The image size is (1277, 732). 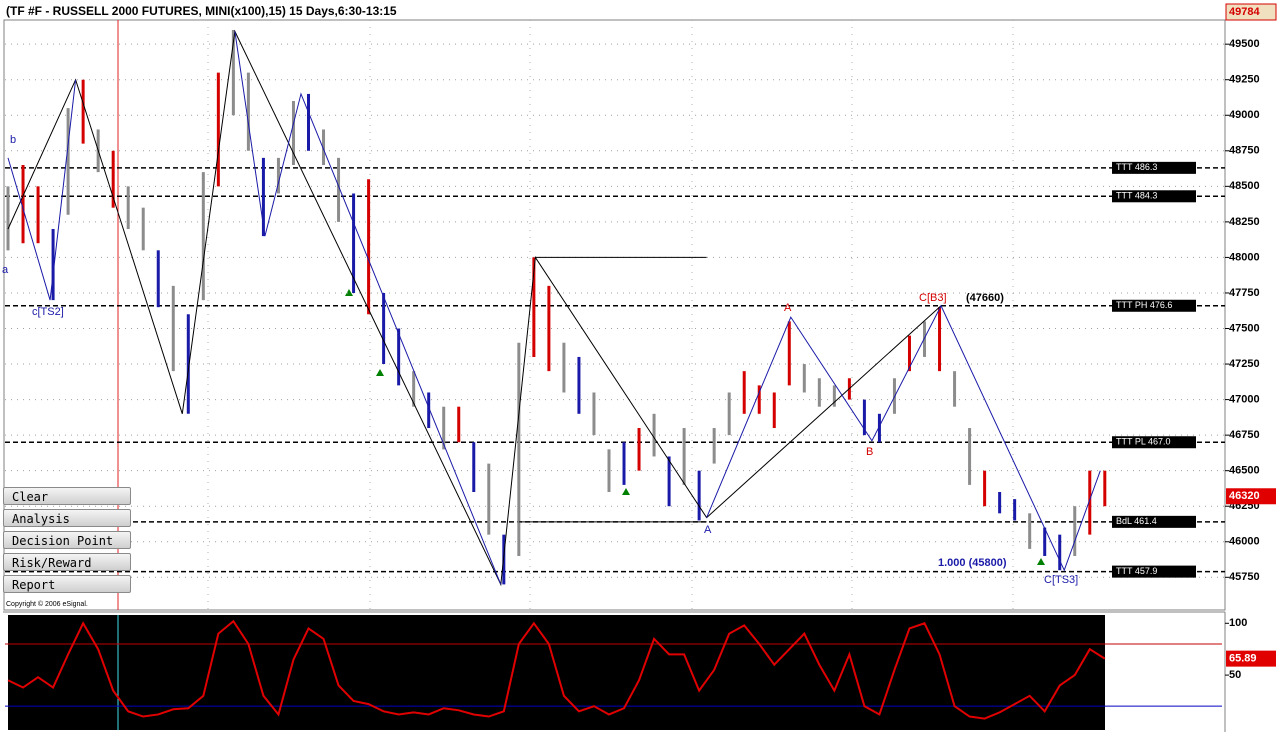 I want to click on y-tick-label: 47000, so click(x=1244, y=399).